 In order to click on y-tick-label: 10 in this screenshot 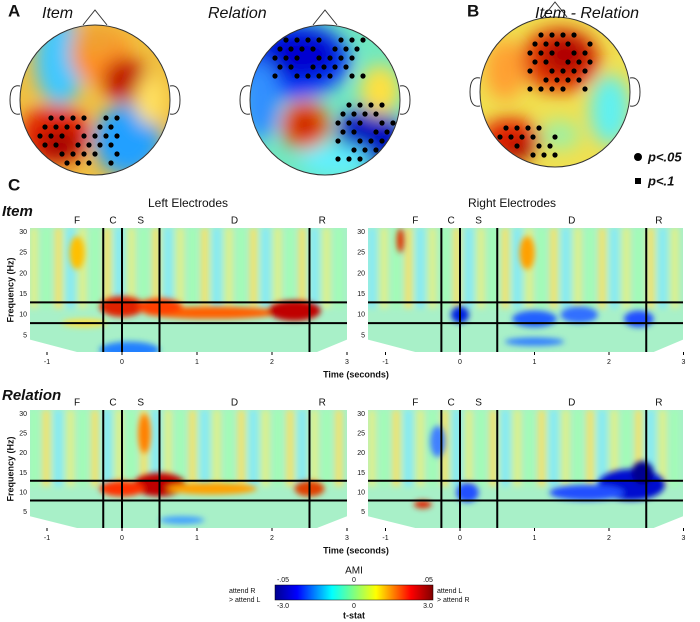, I will do `click(23, 315)`.